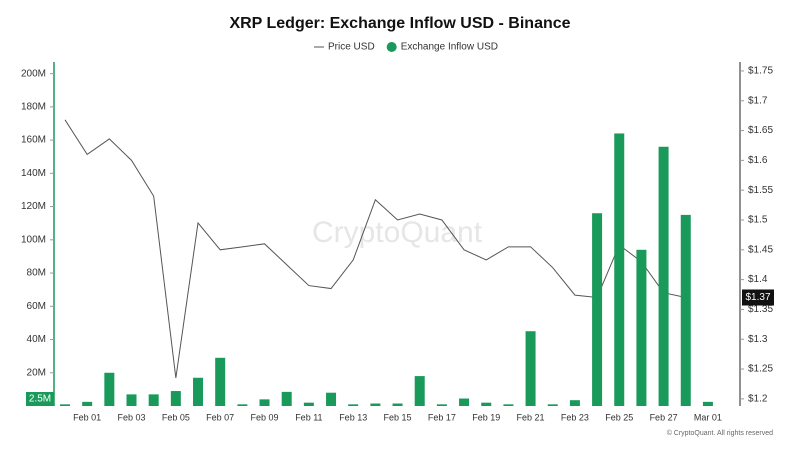 The image size is (800, 456). What do you see at coordinates (760, 369) in the screenshot?
I see `y2-tick-label: $1.25` at bounding box center [760, 369].